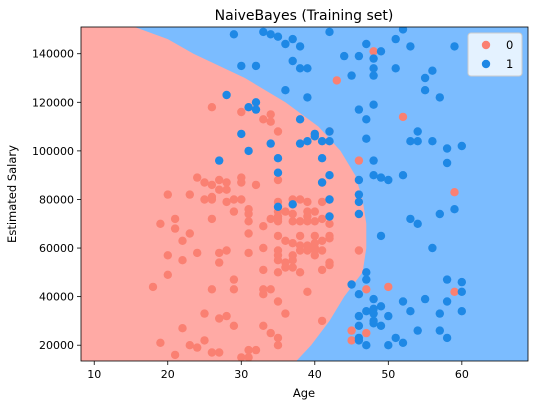 The height and width of the screenshot is (405, 533). I want to click on legend-box, so click(495, 54).